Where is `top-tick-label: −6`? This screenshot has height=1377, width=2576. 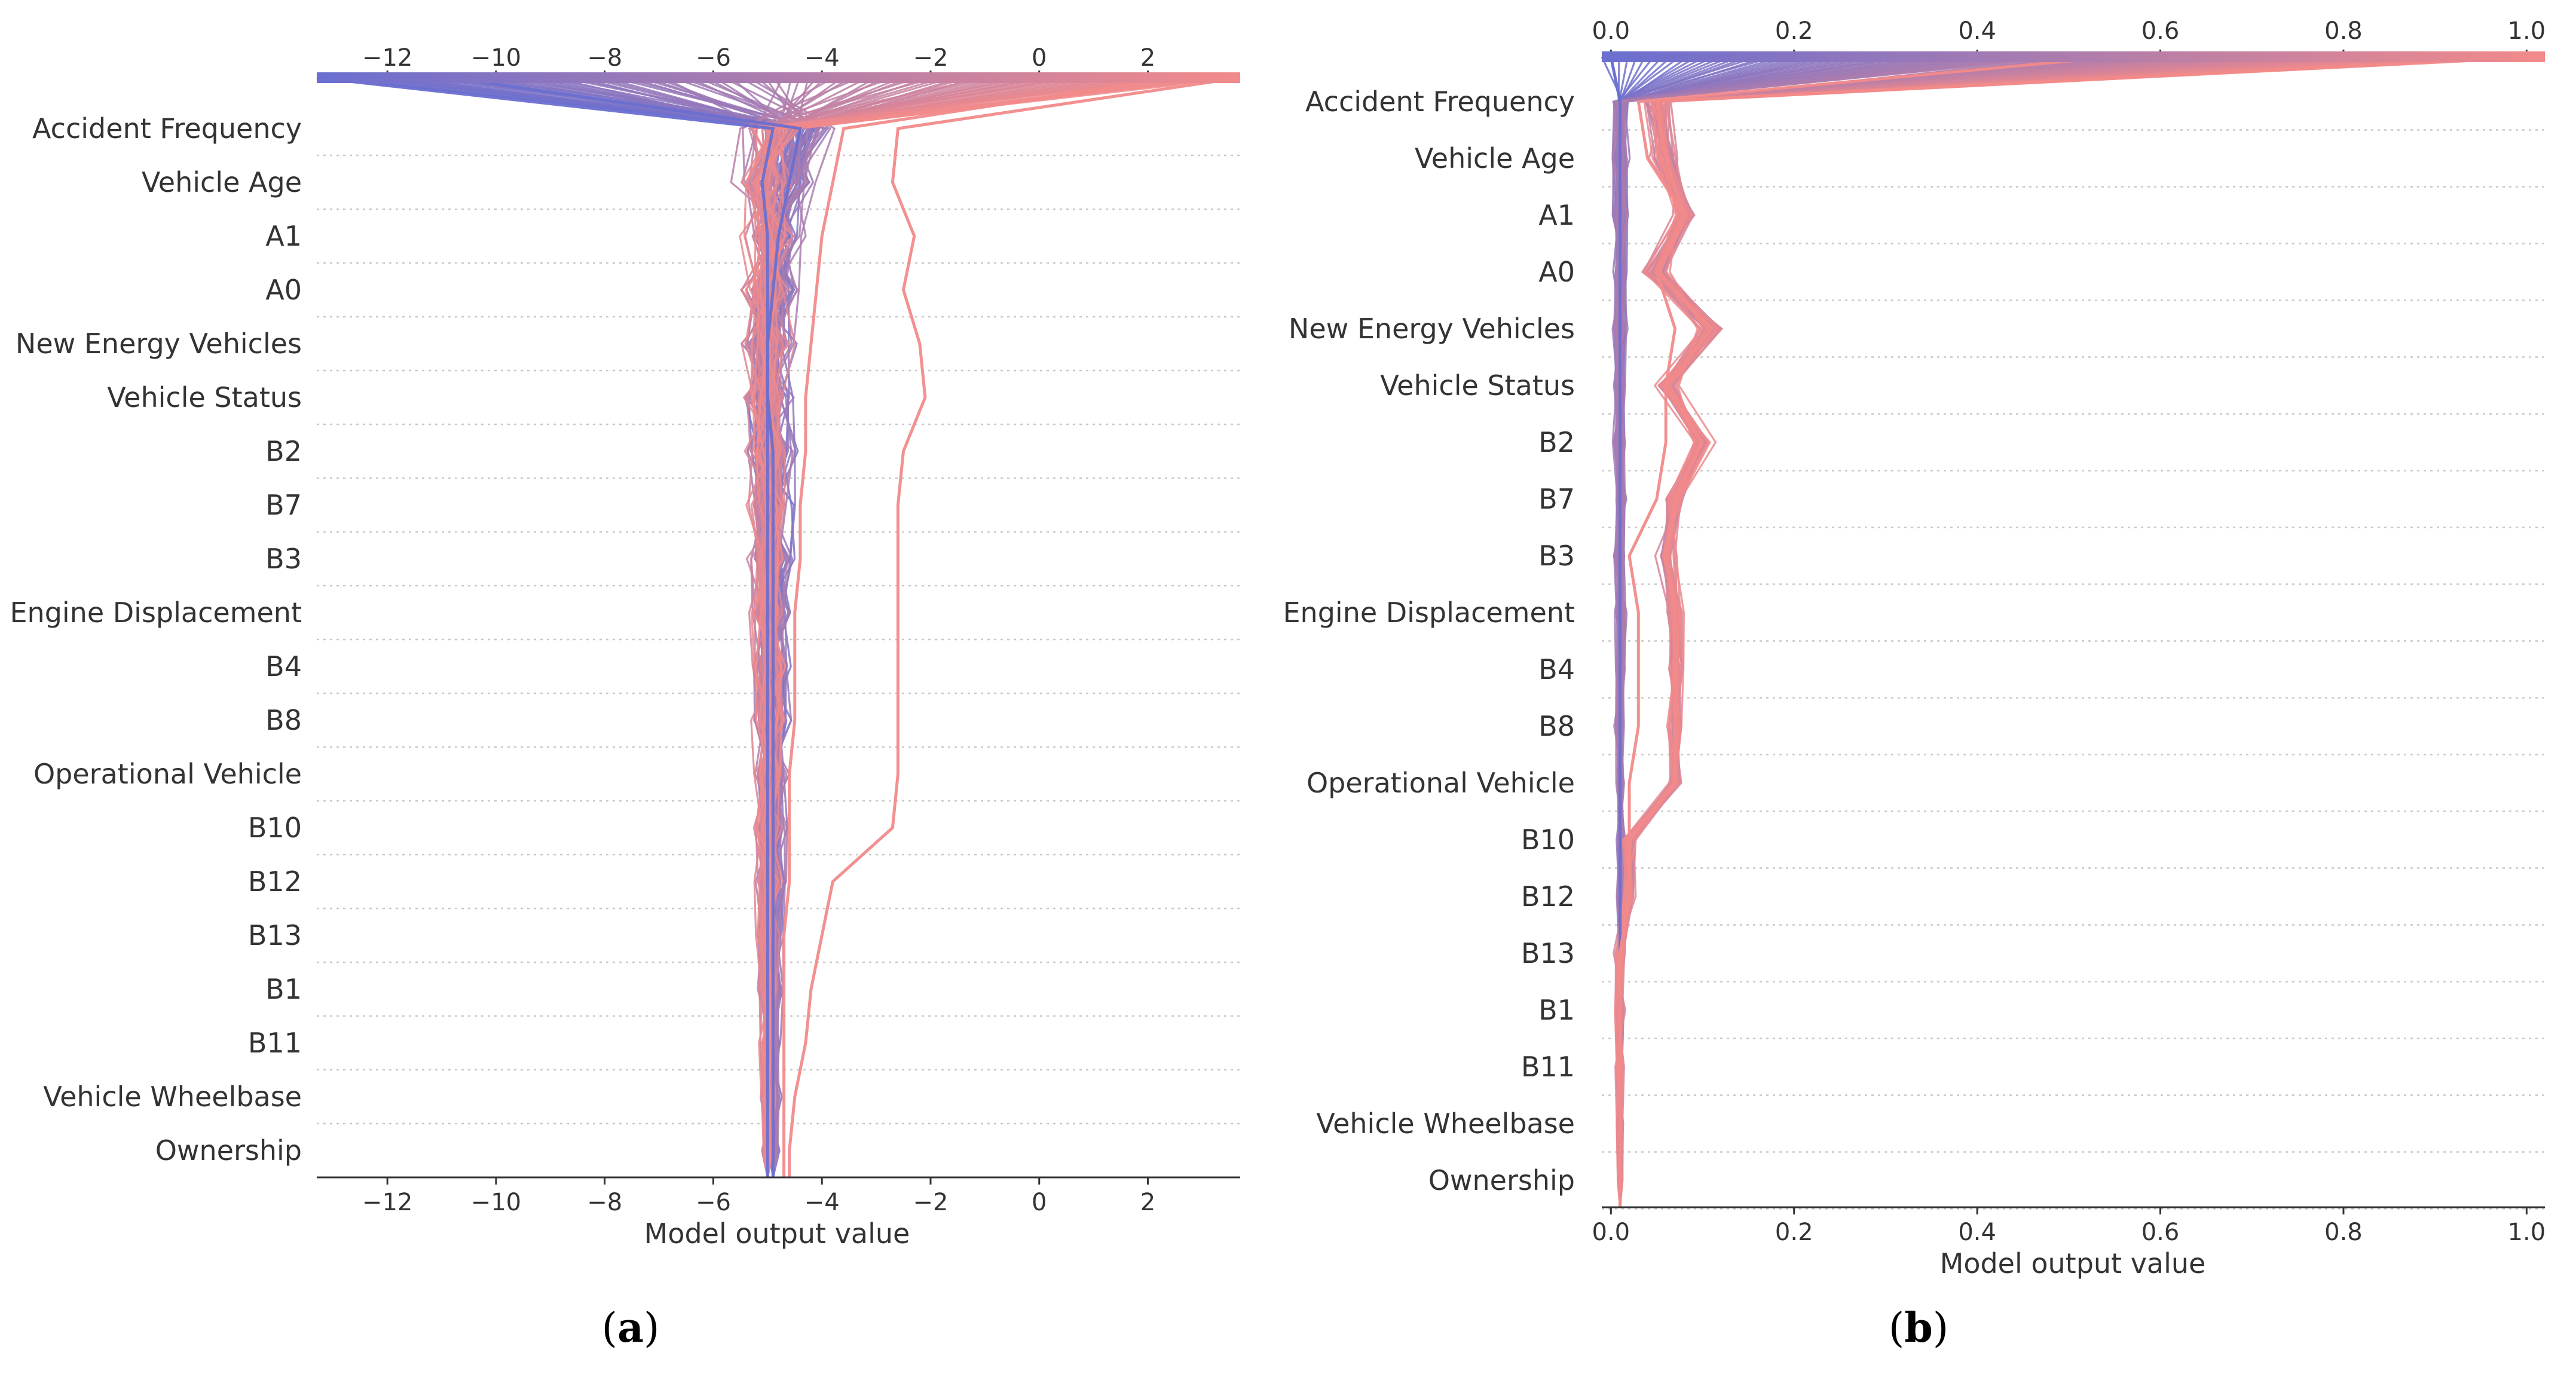
top-tick-label: −6 is located at coordinates (713, 58).